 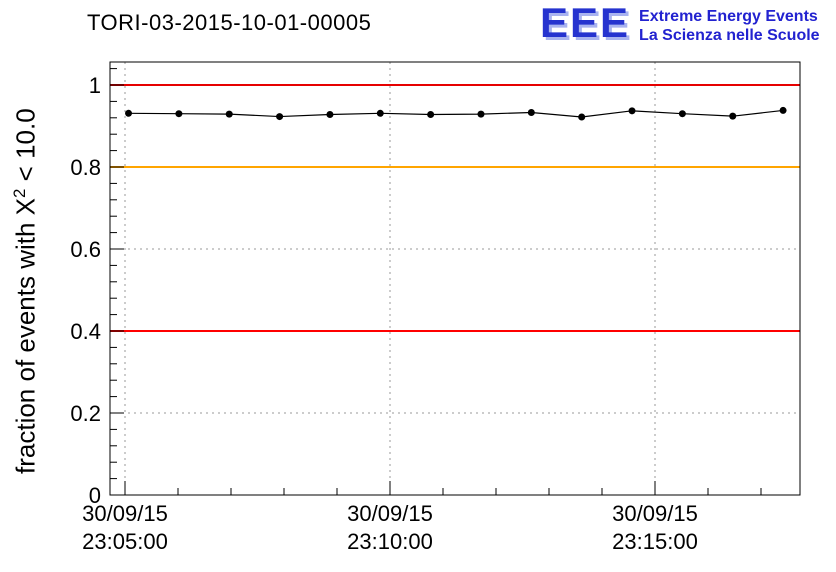 What do you see at coordinates (655, 541) in the screenshot?
I see `x-tick-label-time: 23:15:00` at bounding box center [655, 541].